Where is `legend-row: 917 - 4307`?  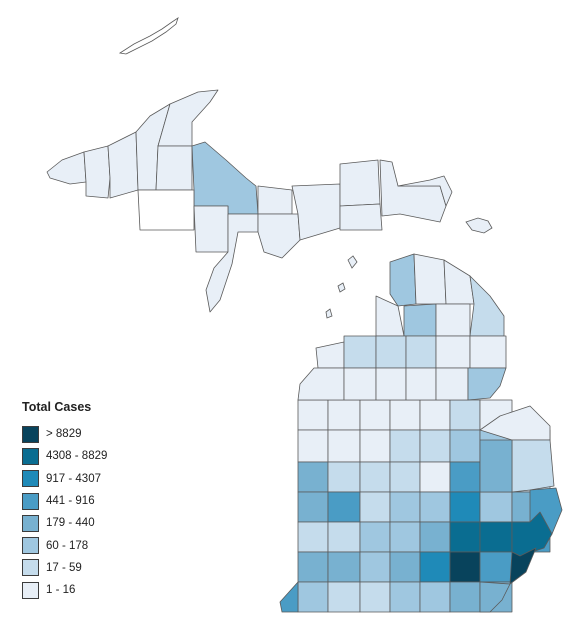 legend-row: 917 - 4307 is located at coordinates (97, 479).